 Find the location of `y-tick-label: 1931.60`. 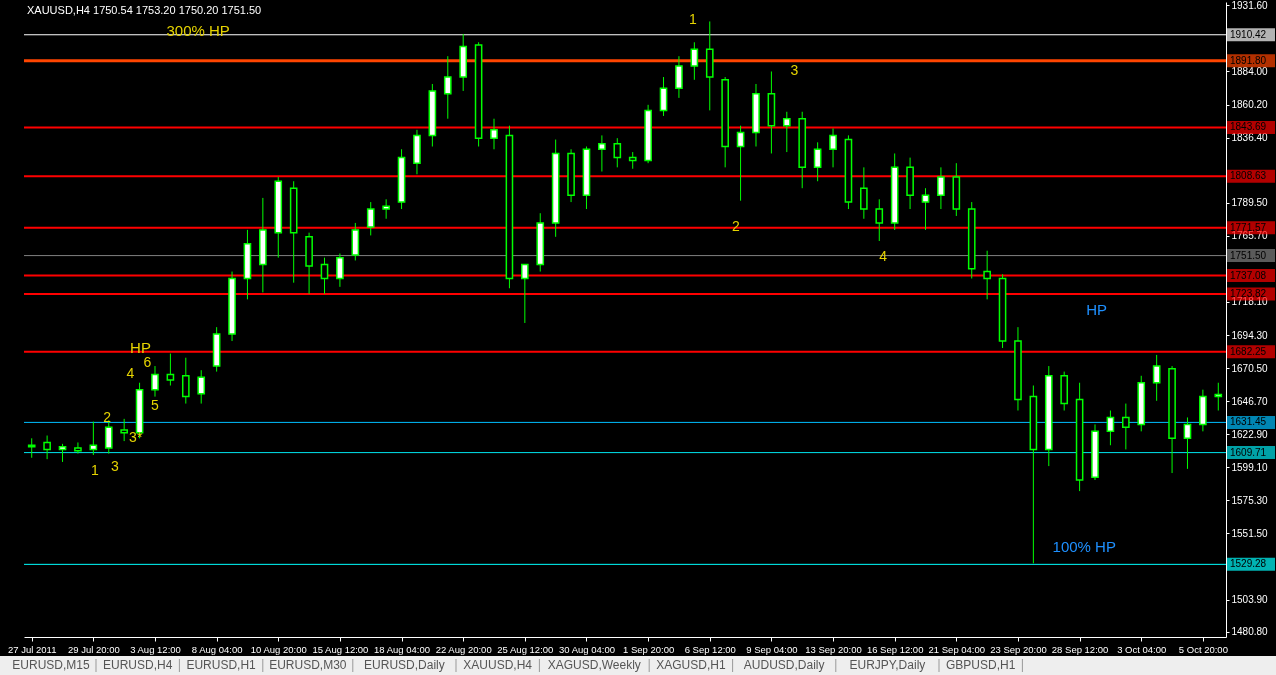

y-tick-label: 1931.60 is located at coordinates (1250, 5).